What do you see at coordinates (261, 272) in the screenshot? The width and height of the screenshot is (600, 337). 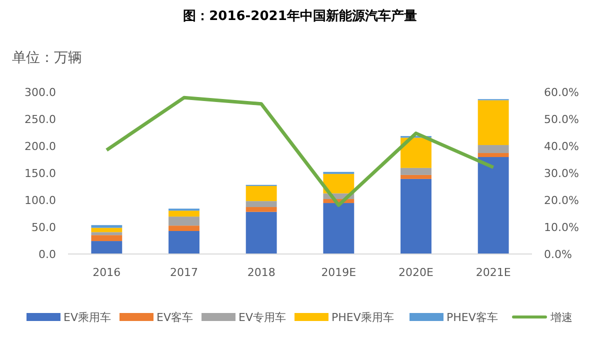 I see `x-tick-label: 2018` at bounding box center [261, 272].